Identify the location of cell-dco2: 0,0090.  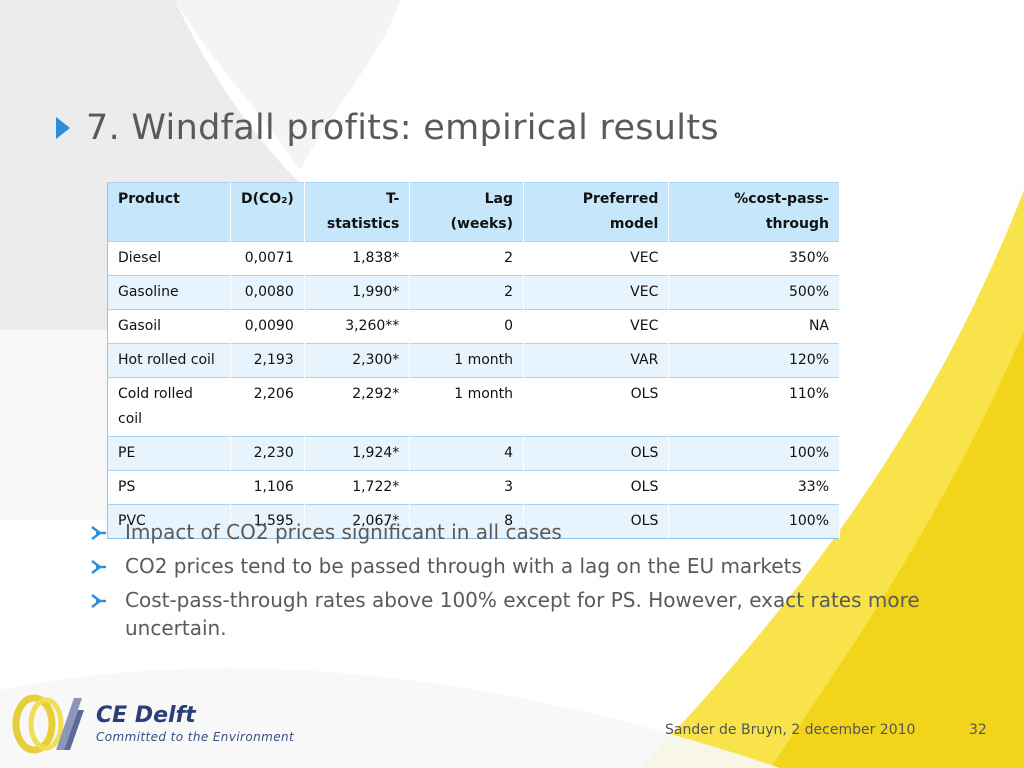
(267, 326).